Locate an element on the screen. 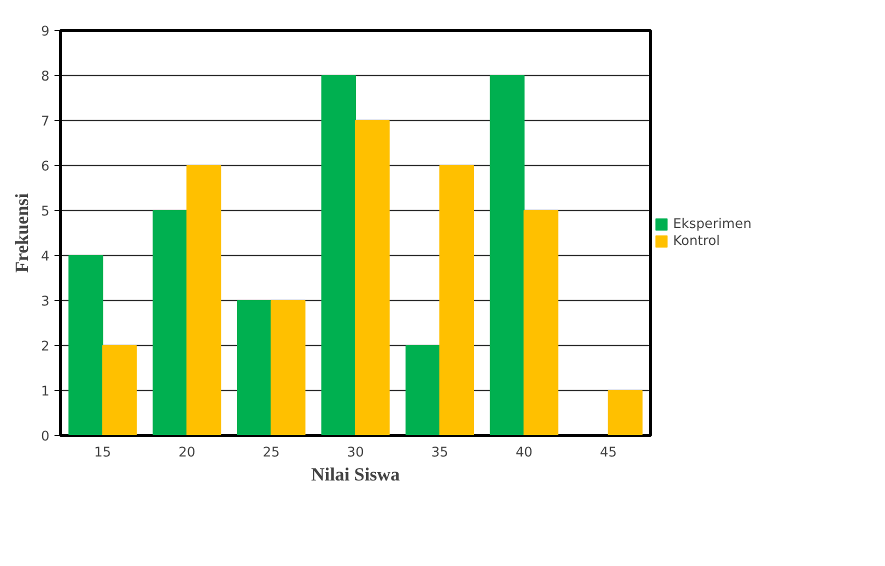 The height and width of the screenshot is (566, 885). y-tick-label: 3 is located at coordinates (45, 302).